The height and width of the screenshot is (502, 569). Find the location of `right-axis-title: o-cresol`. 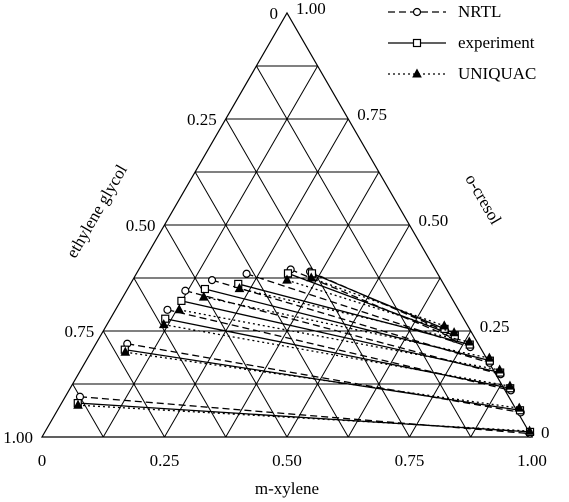

right-axis-title: o-cresol is located at coordinates (483, 199).